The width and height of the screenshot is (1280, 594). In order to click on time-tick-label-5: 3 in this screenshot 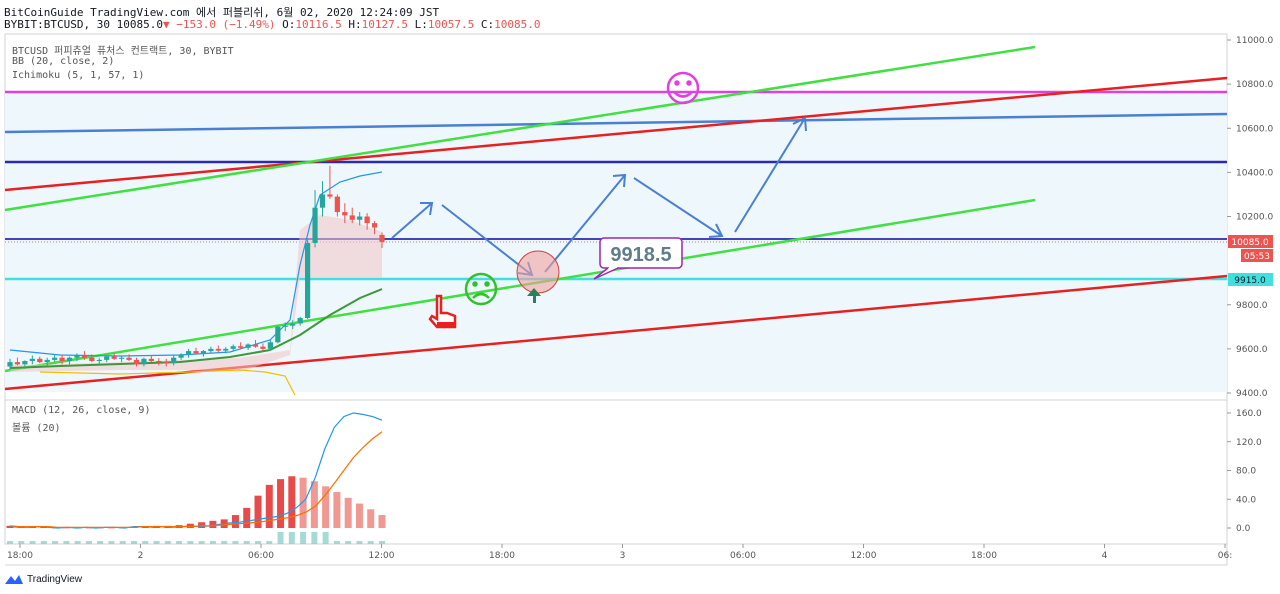, I will do `click(623, 556)`.